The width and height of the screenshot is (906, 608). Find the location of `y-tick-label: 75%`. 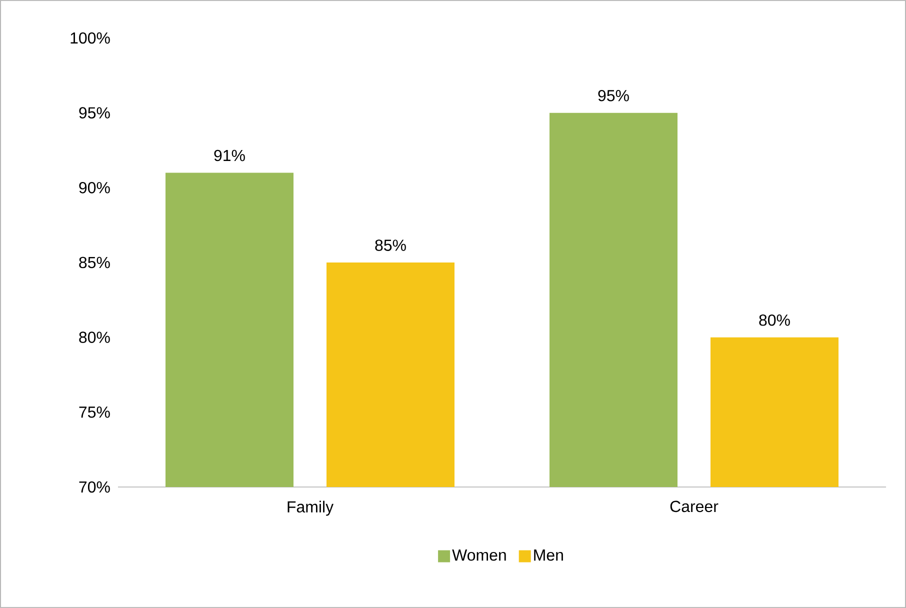

y-tick-label: 75% is located at coordinates (94, 412).